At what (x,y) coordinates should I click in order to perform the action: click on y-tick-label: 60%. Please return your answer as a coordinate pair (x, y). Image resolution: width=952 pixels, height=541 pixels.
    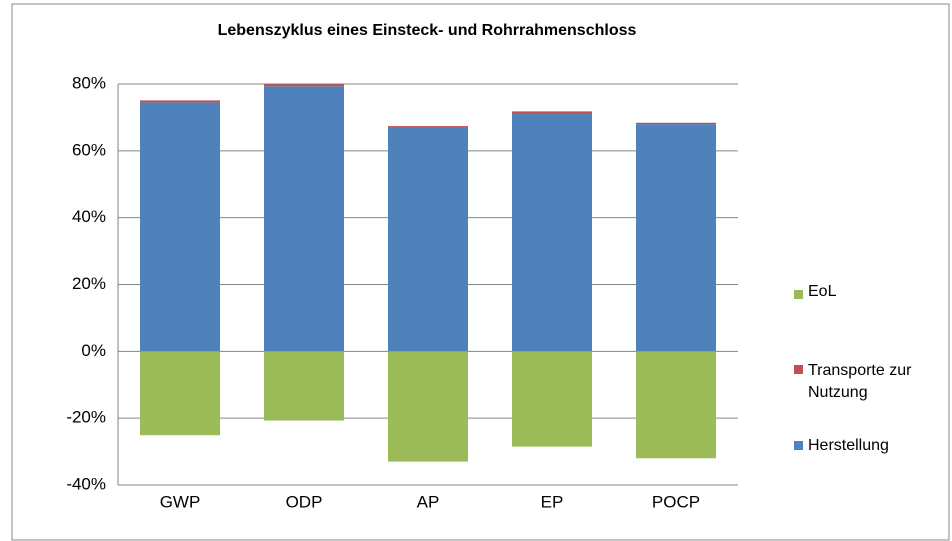
    Looking at the image, I should click on (89, 149).